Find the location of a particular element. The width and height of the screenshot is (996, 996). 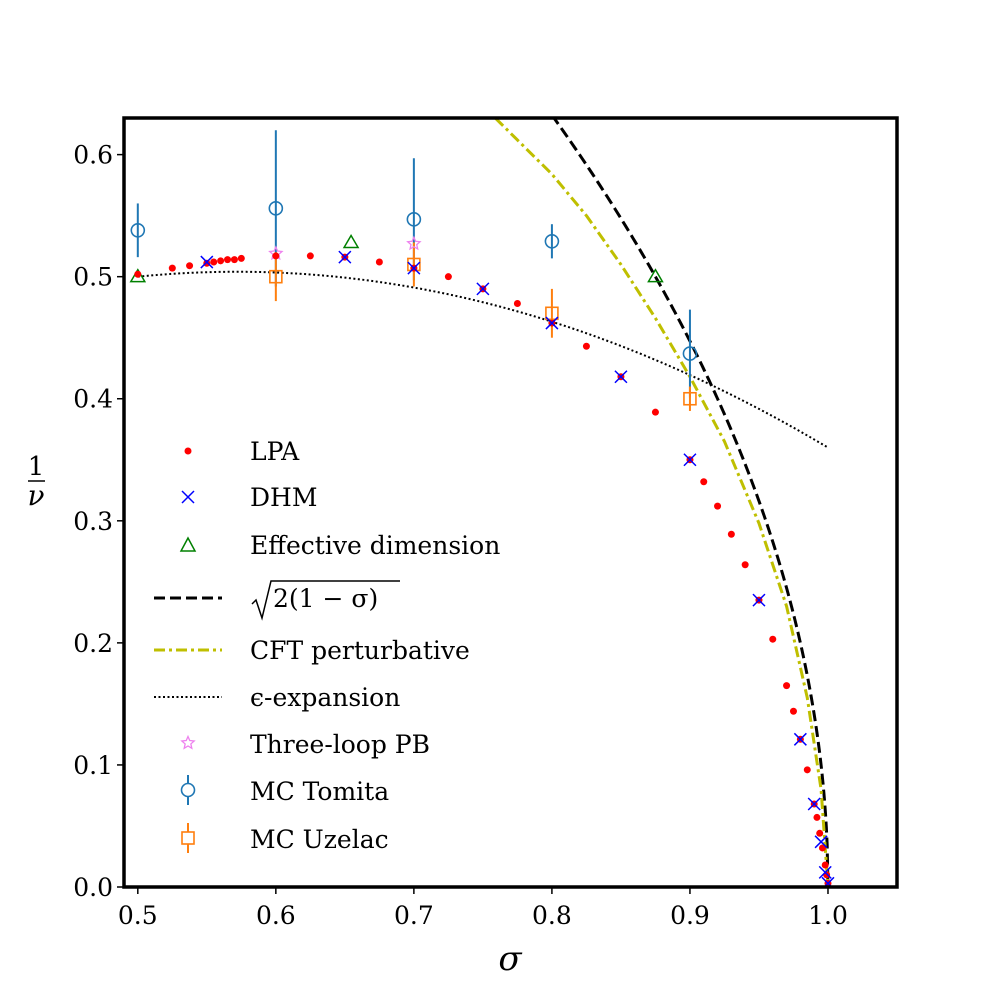

legend-marker-effective-dimension is located at coordinates (188, 544).